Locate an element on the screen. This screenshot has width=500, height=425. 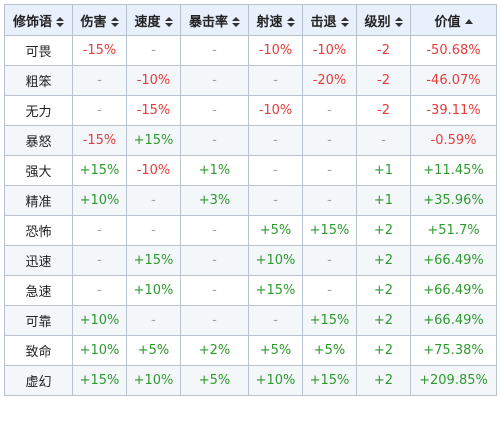
table-row: 粗笨 - -10% - - -20% -2 -46.07% is located at coordinates (250, 80).